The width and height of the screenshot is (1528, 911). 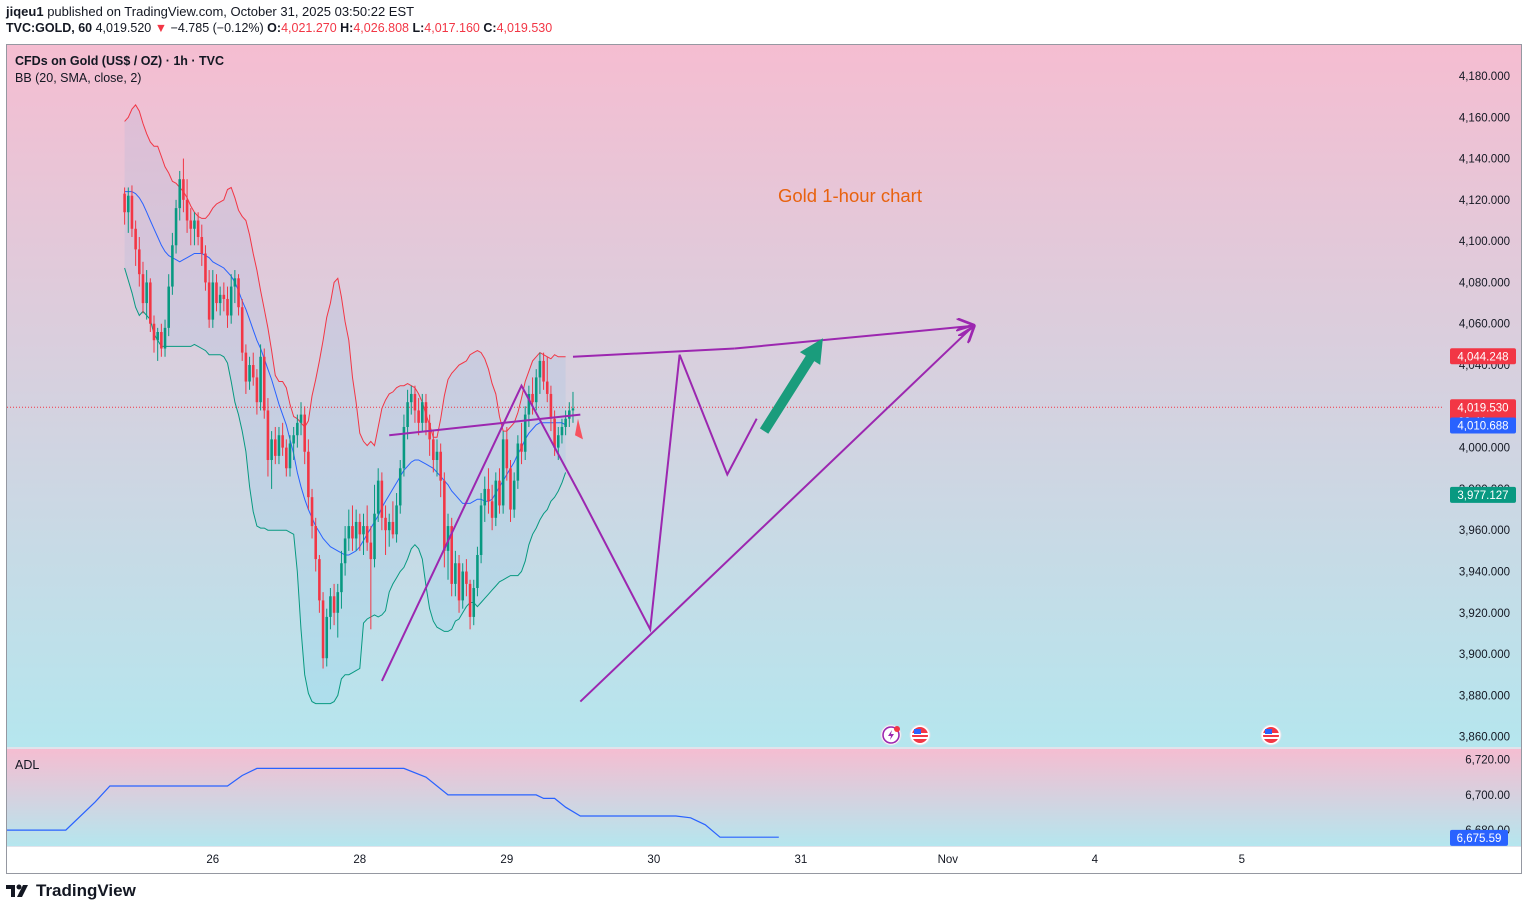 What do you see at coordinates (850, 195) in the screenshot?
I see `chart-annotation: Gold 1-hour chart` at bounding box center [850, 195].